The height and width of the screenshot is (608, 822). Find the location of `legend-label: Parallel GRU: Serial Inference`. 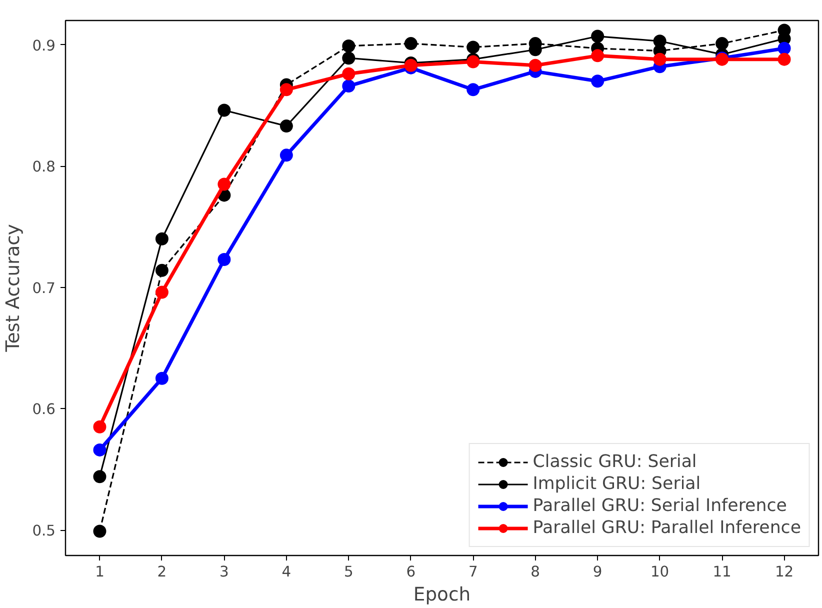

legend-label: Parallel GRU: Serial Inference is located at coordinates (659, 506).